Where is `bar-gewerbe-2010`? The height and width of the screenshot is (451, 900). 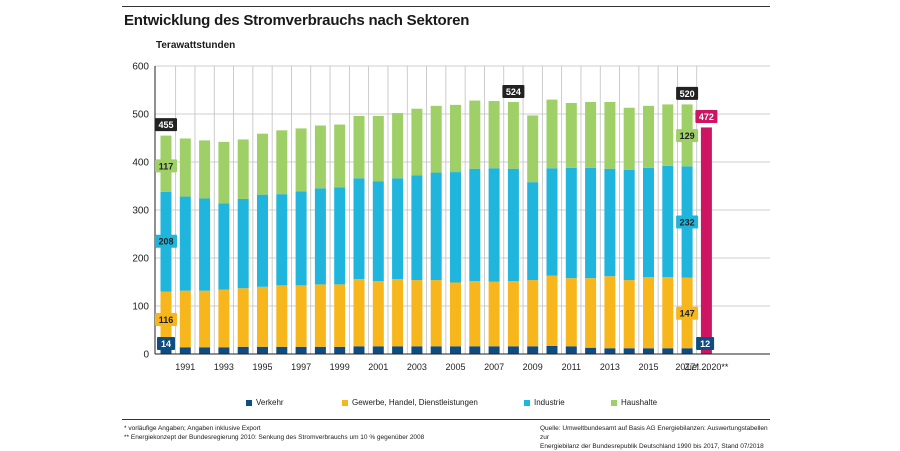
bar-gewerbe-2010 is located at coordinates (552, 310).